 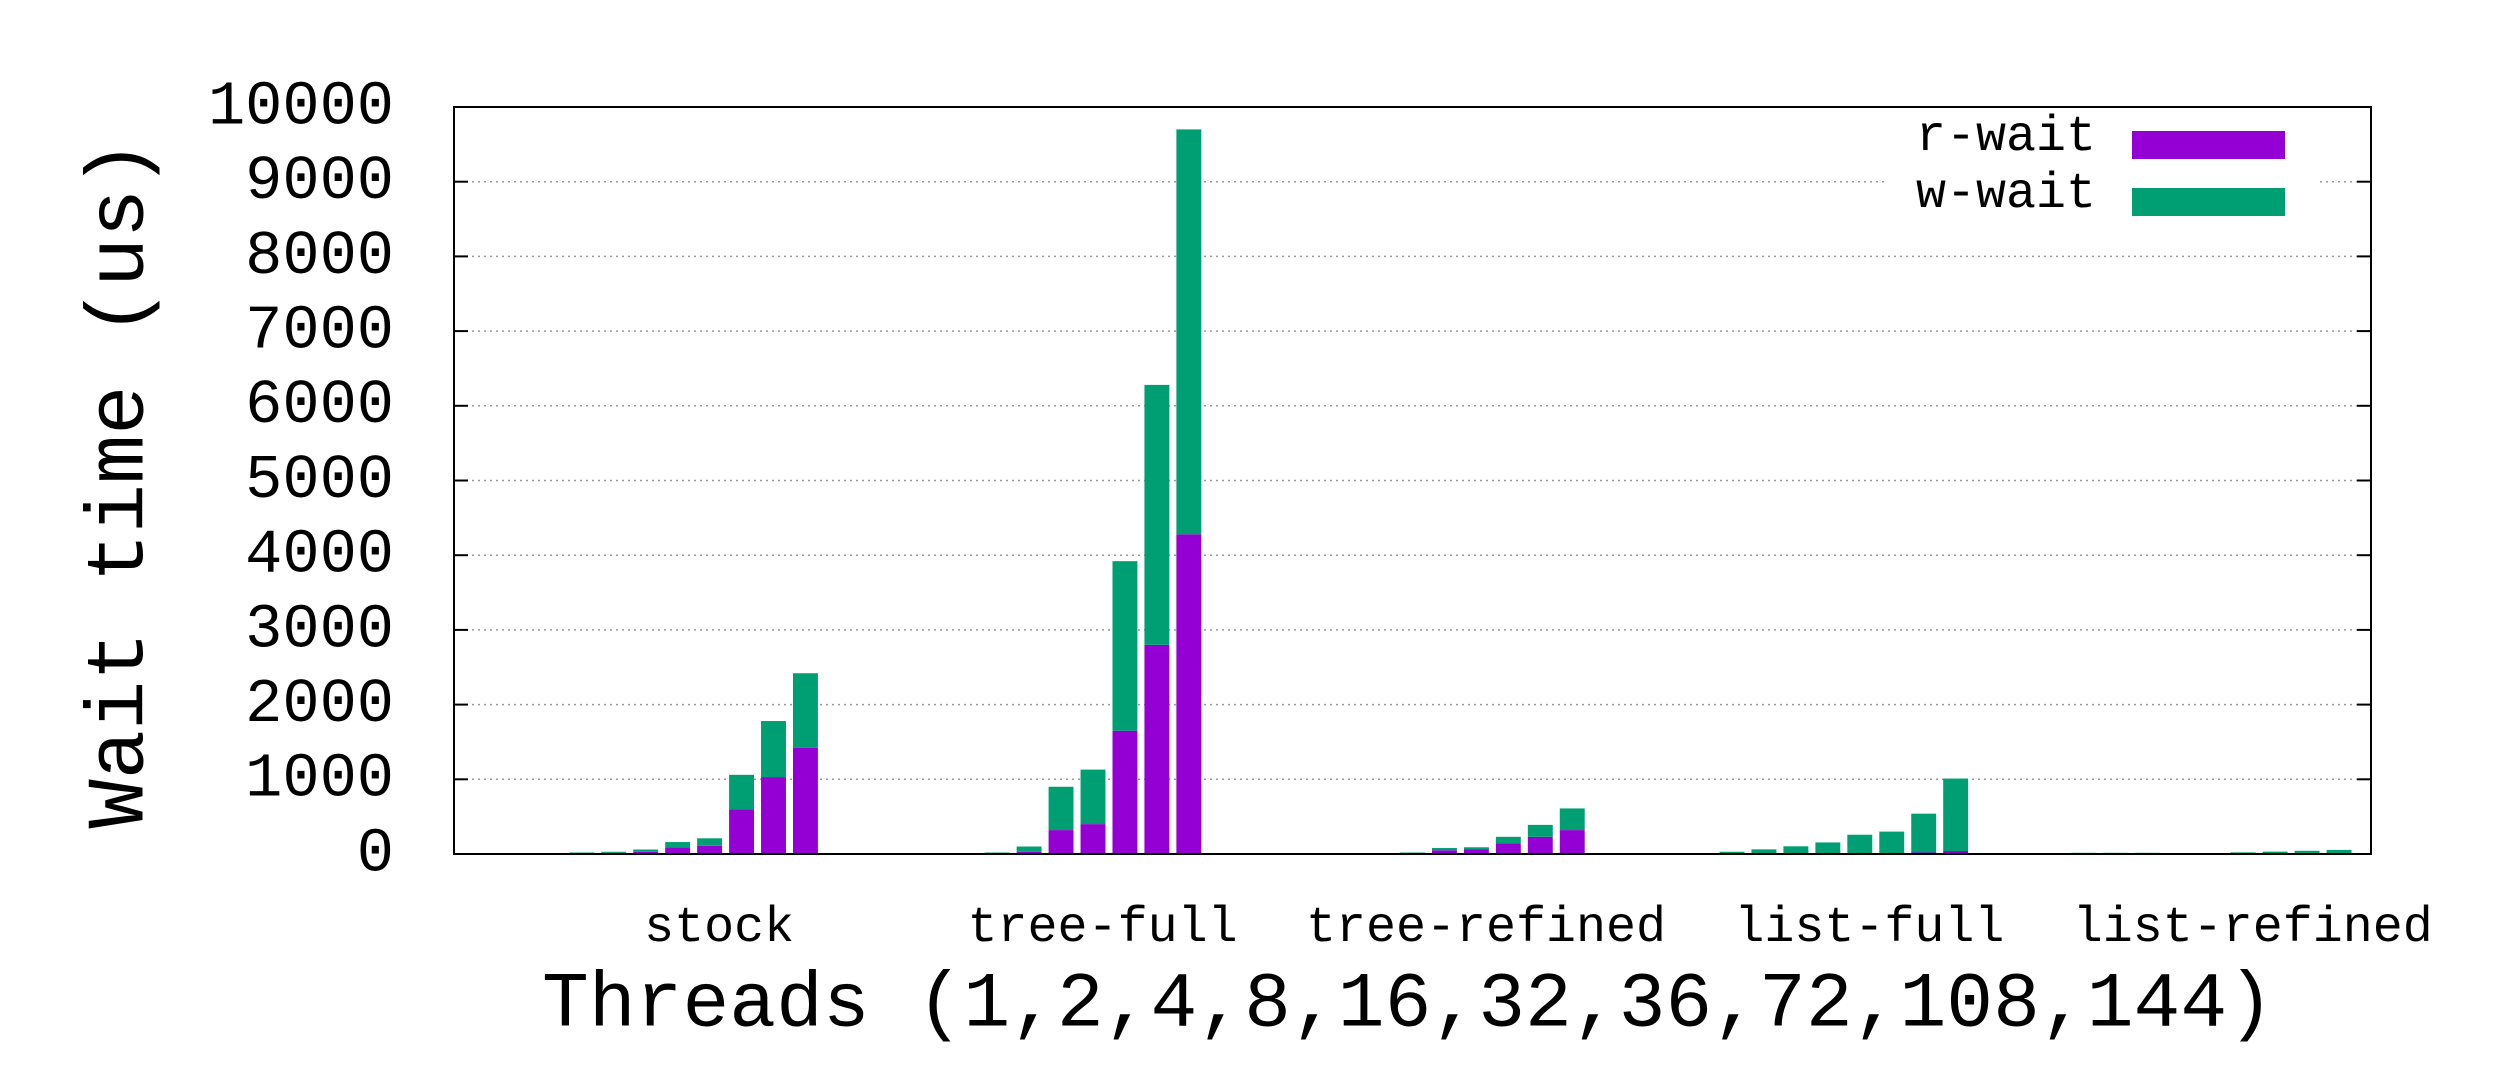 What do you see at coordinates (1408, 1006) in the screenshot?
I see `x-axis-title: Threads (1,2,4,8,16,32,36,72,108,144)` at bounding box center [1408, 1006].